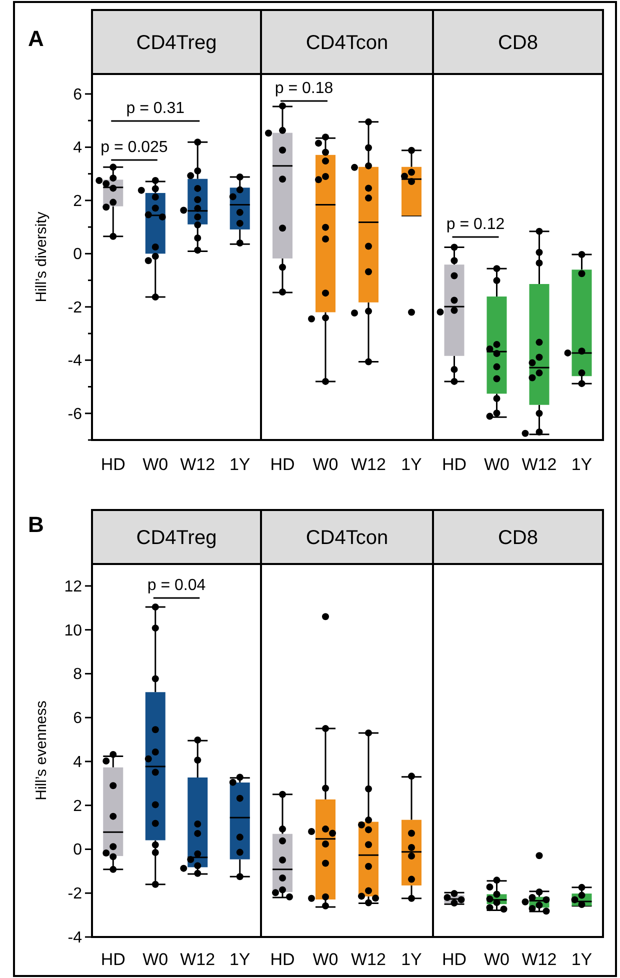 This screenshot has width=620, height=978. What do you see at coordinates (75, 414) in the screenshot?
I see `y-tick-label: -6` at bounding box center [75, 414].